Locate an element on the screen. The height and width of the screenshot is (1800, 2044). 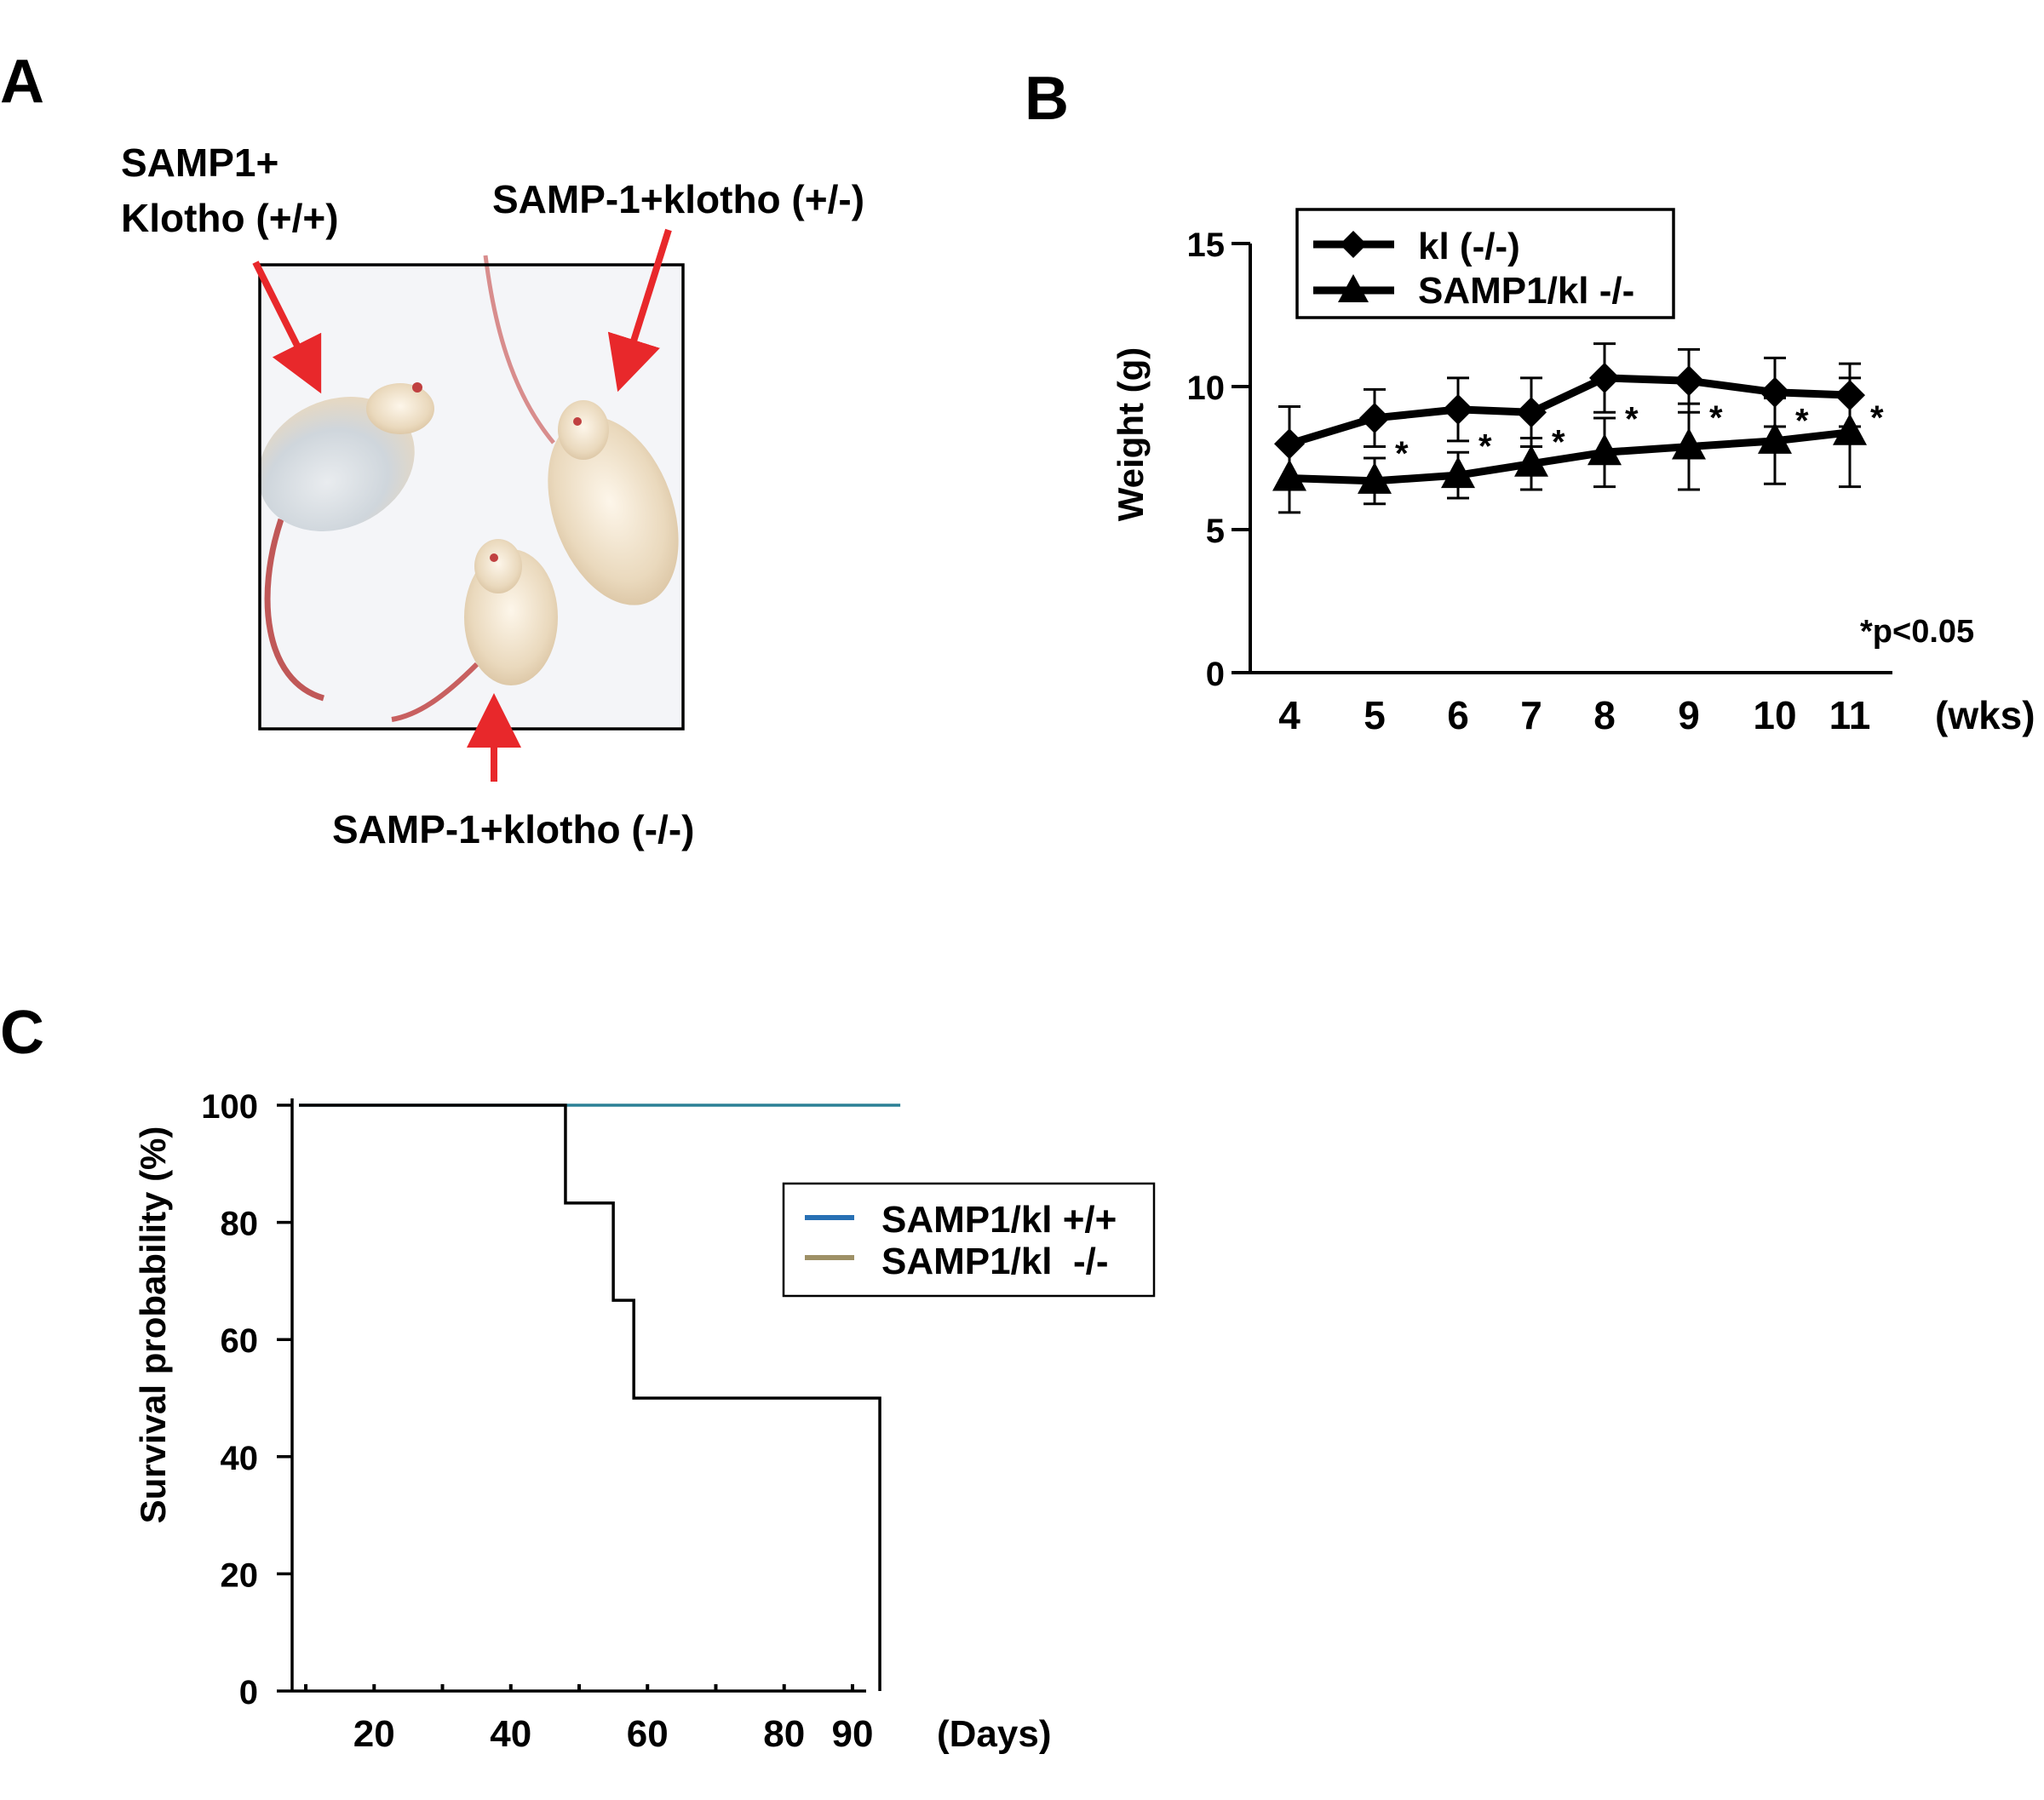
panel-letter-a: A is located at coordinates (22, 82).